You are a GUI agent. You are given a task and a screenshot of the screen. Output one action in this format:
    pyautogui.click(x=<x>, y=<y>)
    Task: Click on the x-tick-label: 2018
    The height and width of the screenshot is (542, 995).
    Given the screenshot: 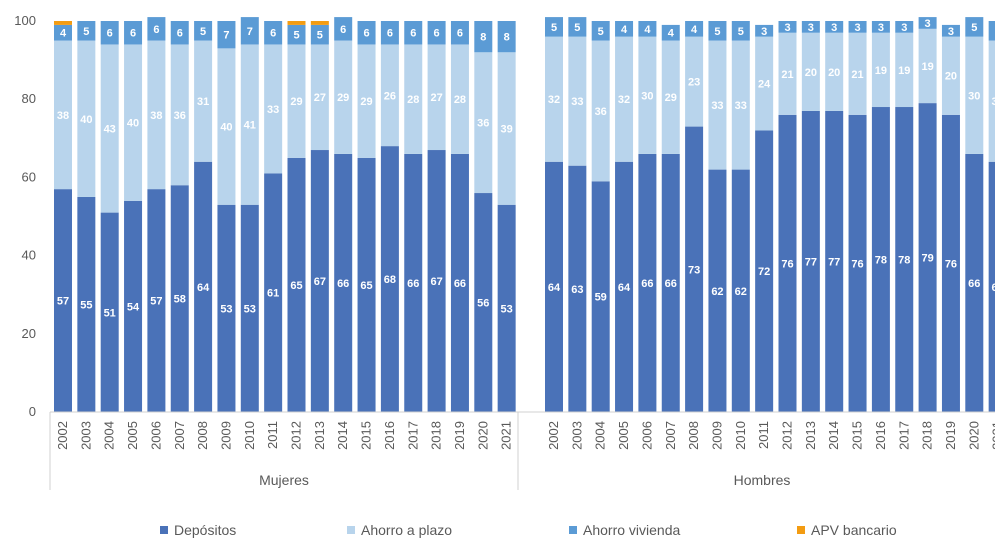 What is the action you would take?
    pyautogui.click(x=436, y=435)
    